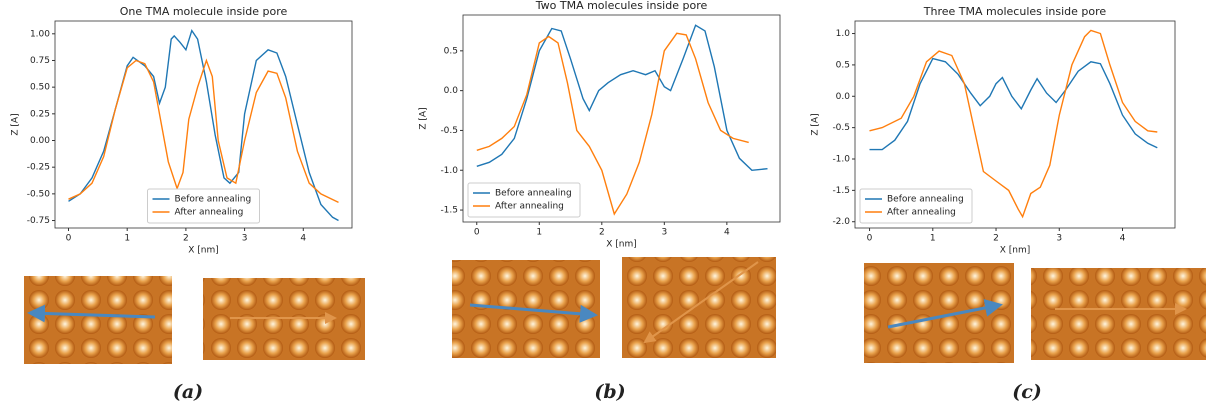  What do you see at coordinates (40, 114) in the screenshot?
I see `y-tick-label: 0.25` at bounding box center [40, 114].